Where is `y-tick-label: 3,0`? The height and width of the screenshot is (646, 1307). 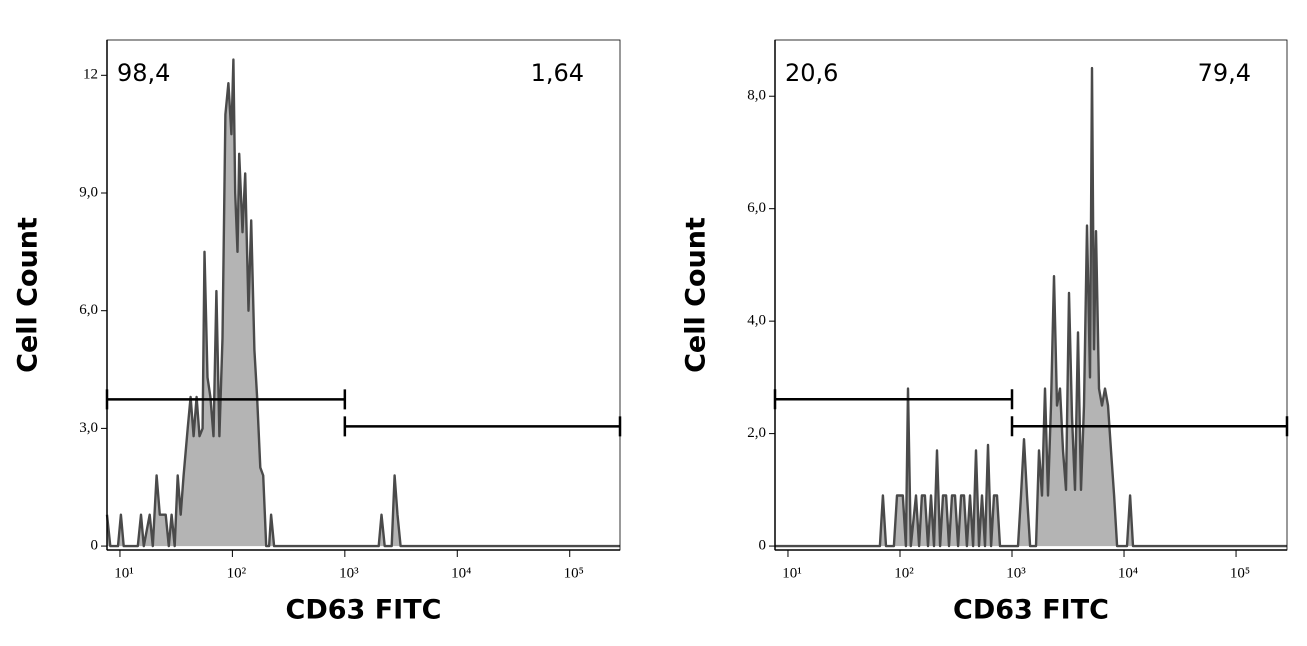
y-tick-label: 3,0 is located at coordinates (88, 428).